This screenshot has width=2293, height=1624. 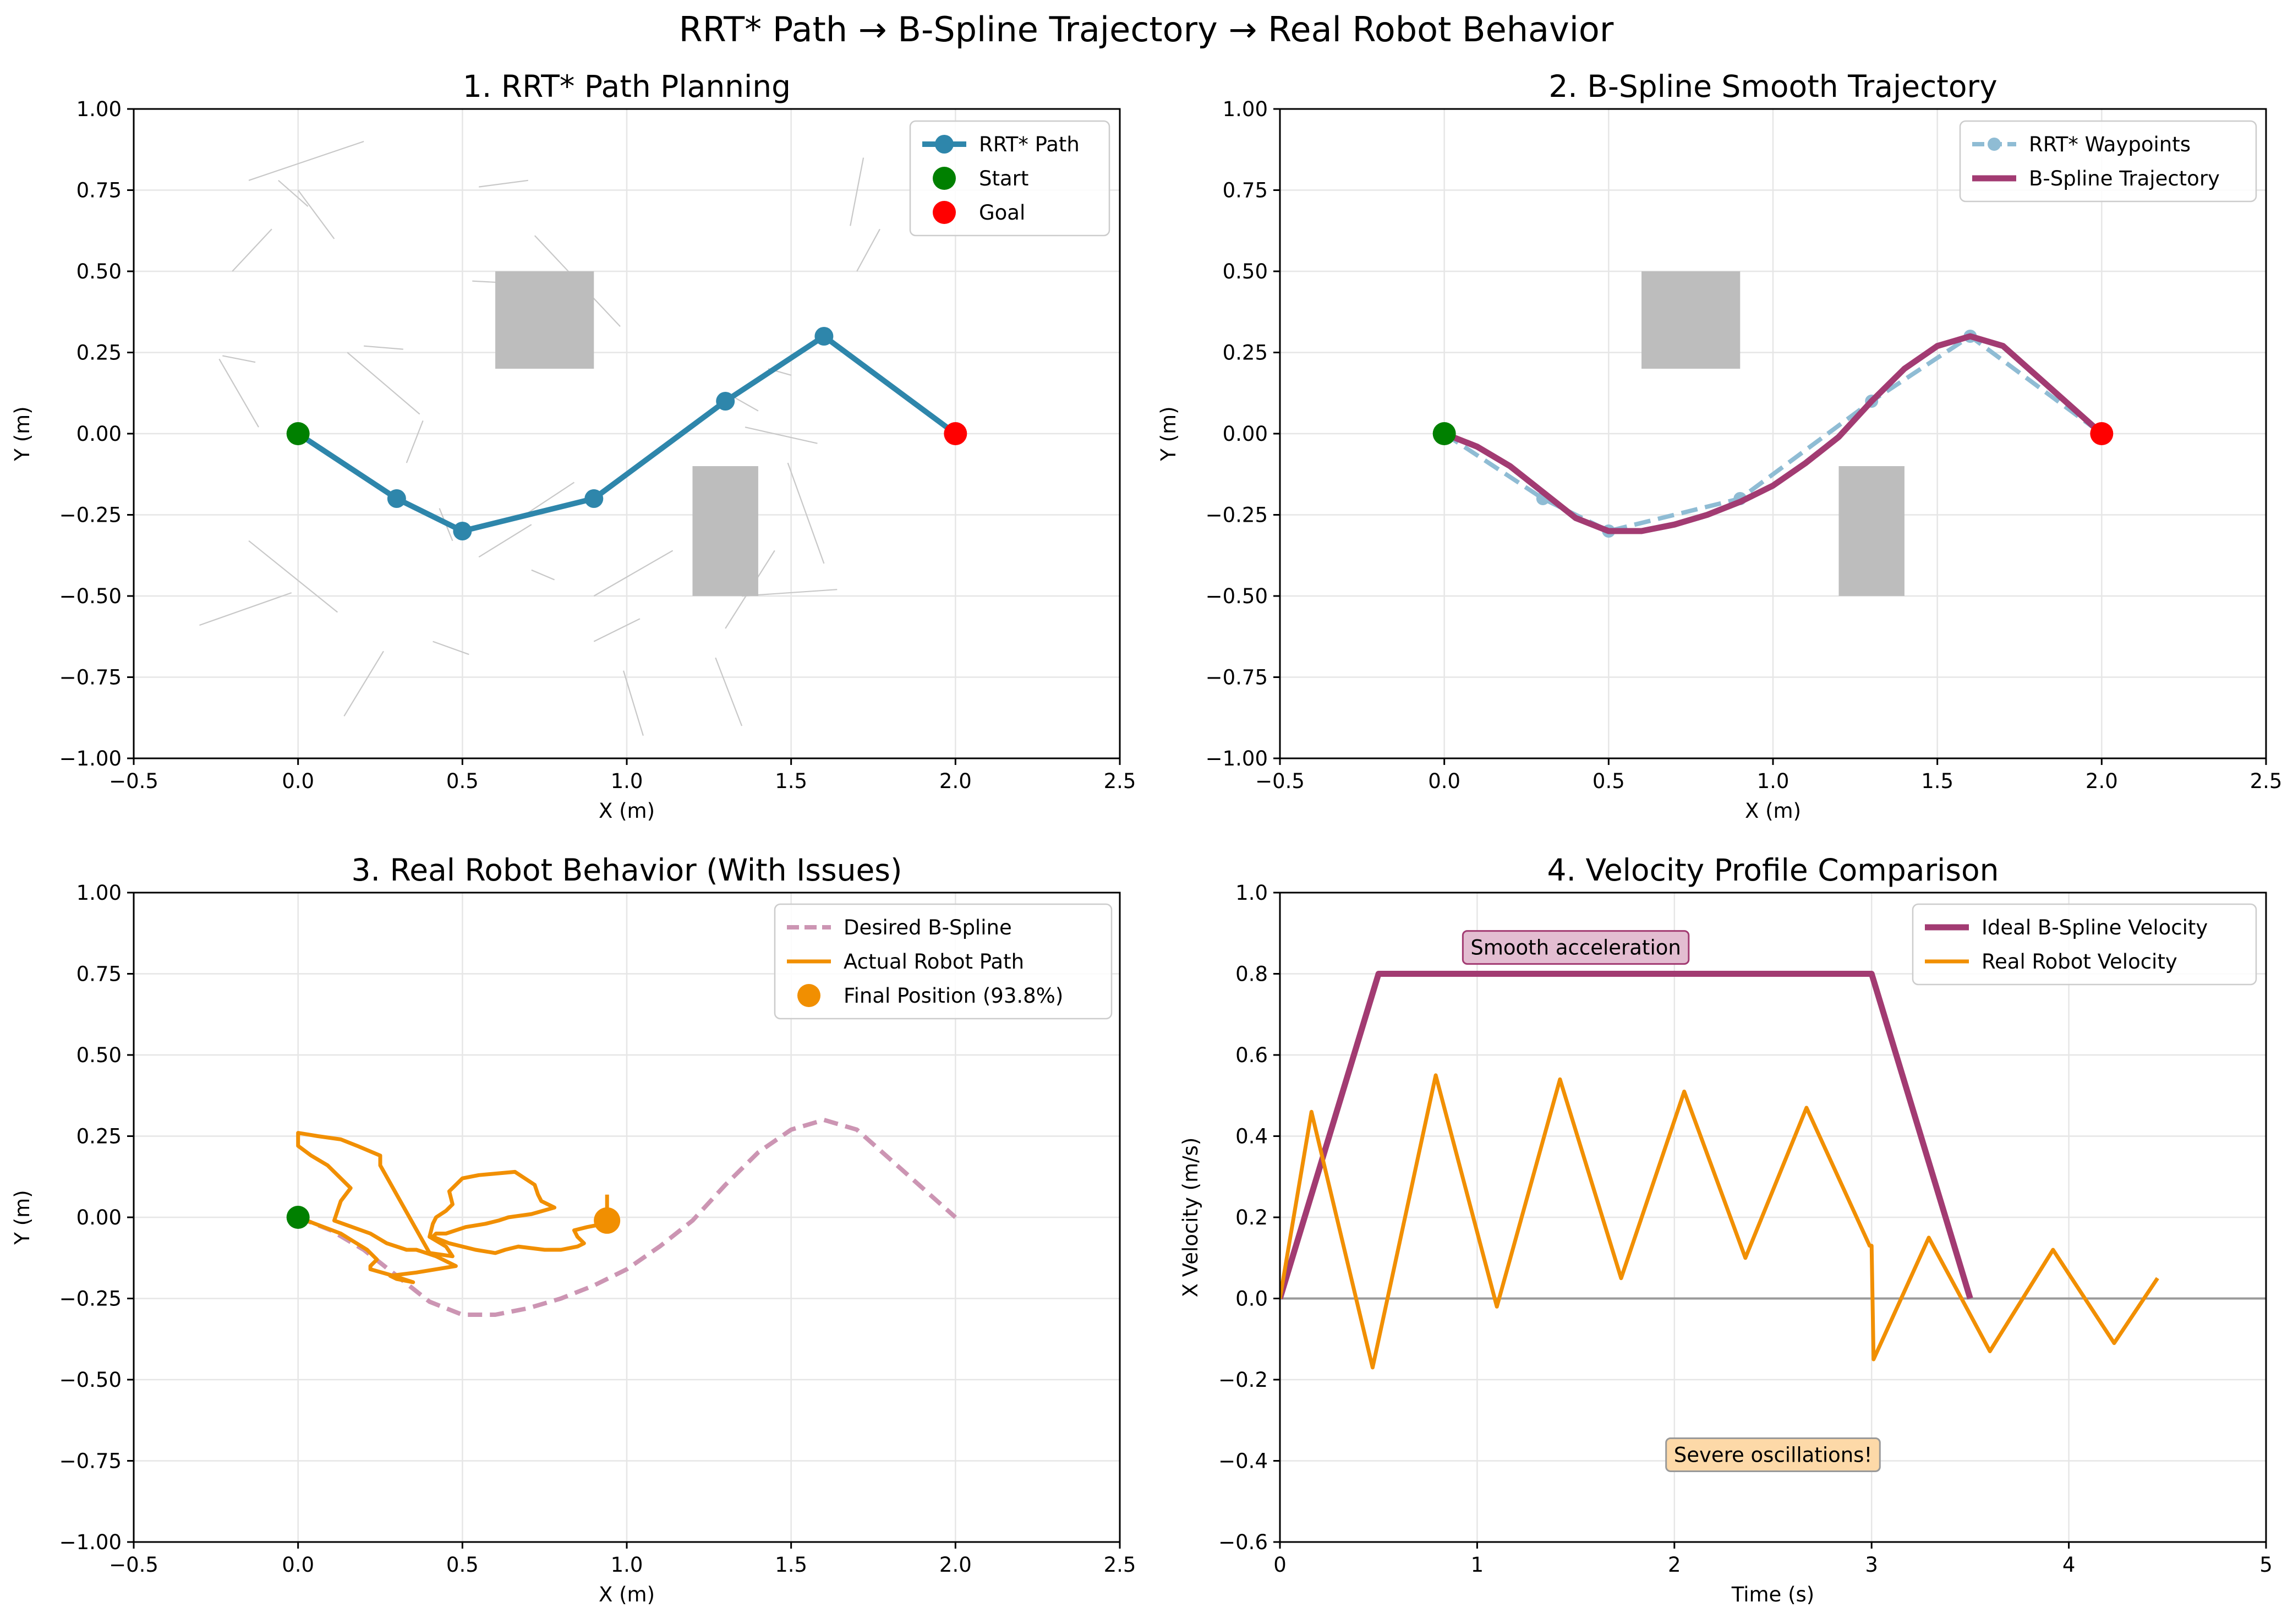 What do you see at coordinates (463, 1565) in the screenshot?
I see `x-tick-label: 0.5` at bounding box center [463, 1565].